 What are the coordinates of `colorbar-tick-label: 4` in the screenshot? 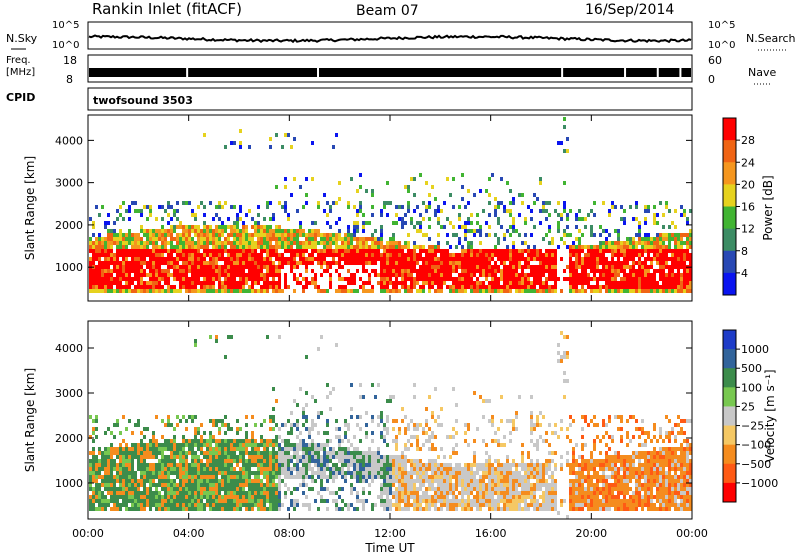 It's located at (744, 273).